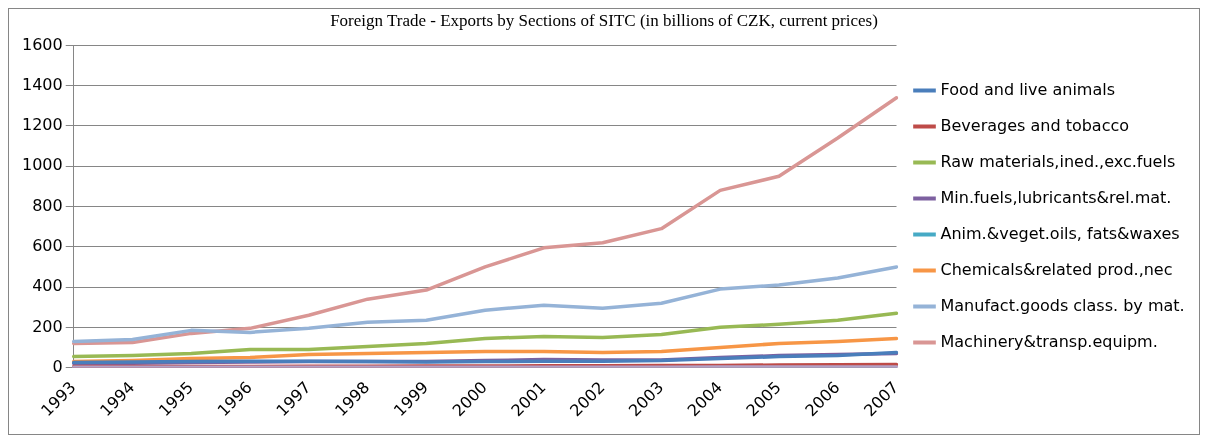  Describe the element at coordinates (1062, 305) in the screenshot. I see `legend-label: Manufact.goods class. by mat.` at that location.